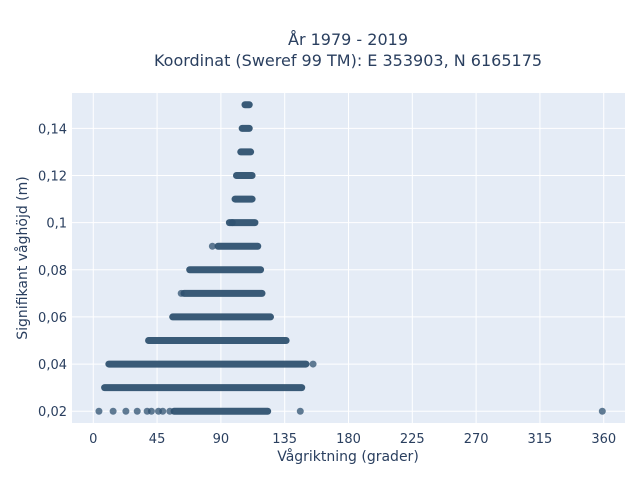 This screenshot has height=480, width=640. I want to click on y-tick-label: 0,12, so click(52, 177).